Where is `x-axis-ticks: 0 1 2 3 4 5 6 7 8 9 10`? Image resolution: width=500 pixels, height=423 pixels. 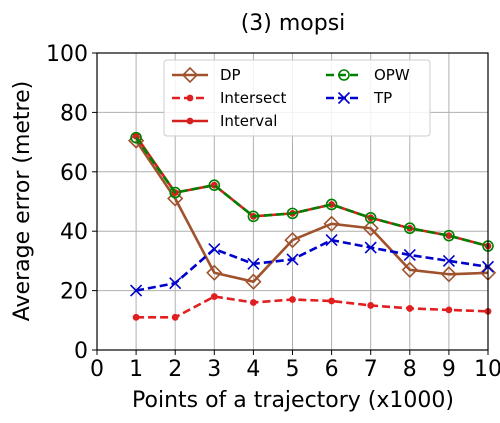
x-axis-ticks: 0 1 2 3 4 5 6 7 8 9 10 is located at coordinates (295, 366).